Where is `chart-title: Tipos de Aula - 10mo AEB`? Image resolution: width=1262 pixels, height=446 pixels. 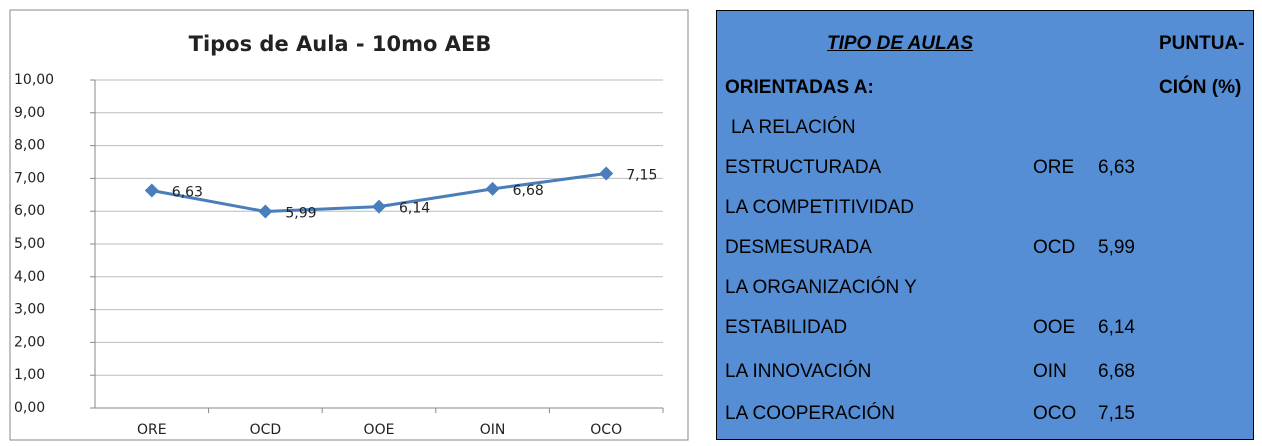
chart-title: Tipos de Aula - 10mo AEB is located at coordinates (340, 44).